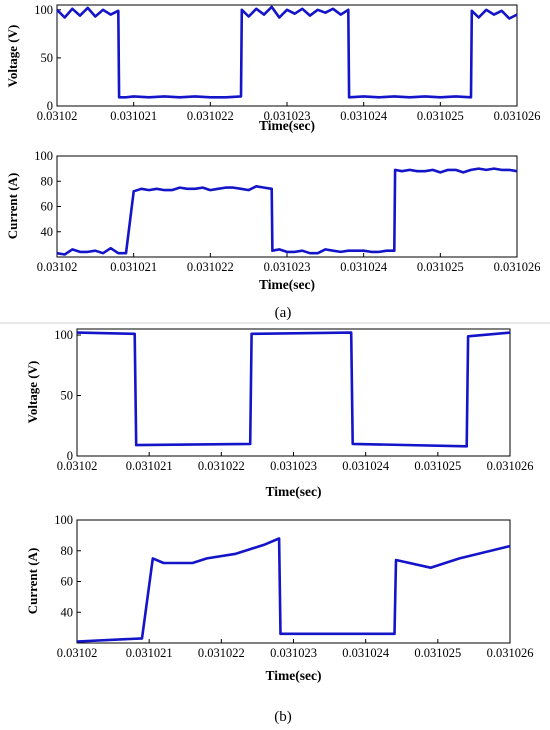 Image resolution: width=550 pixels, height=730 pixels. I want to click on plot-area-voltage-b, so click(293, 392).